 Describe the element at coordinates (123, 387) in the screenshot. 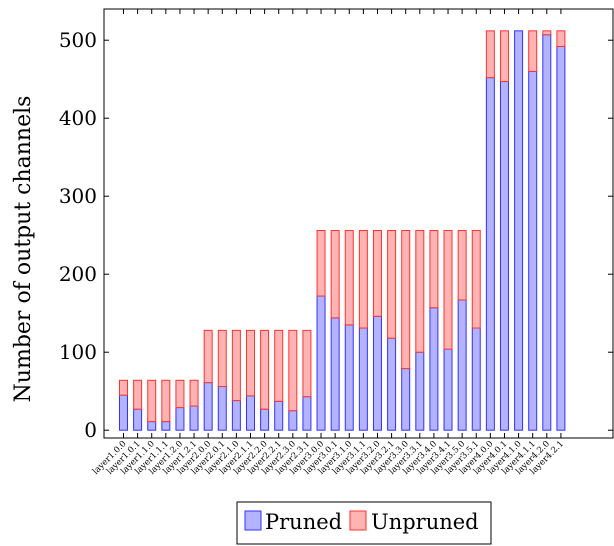

I see `bar-unpruned-layer1.0.0` at that location.